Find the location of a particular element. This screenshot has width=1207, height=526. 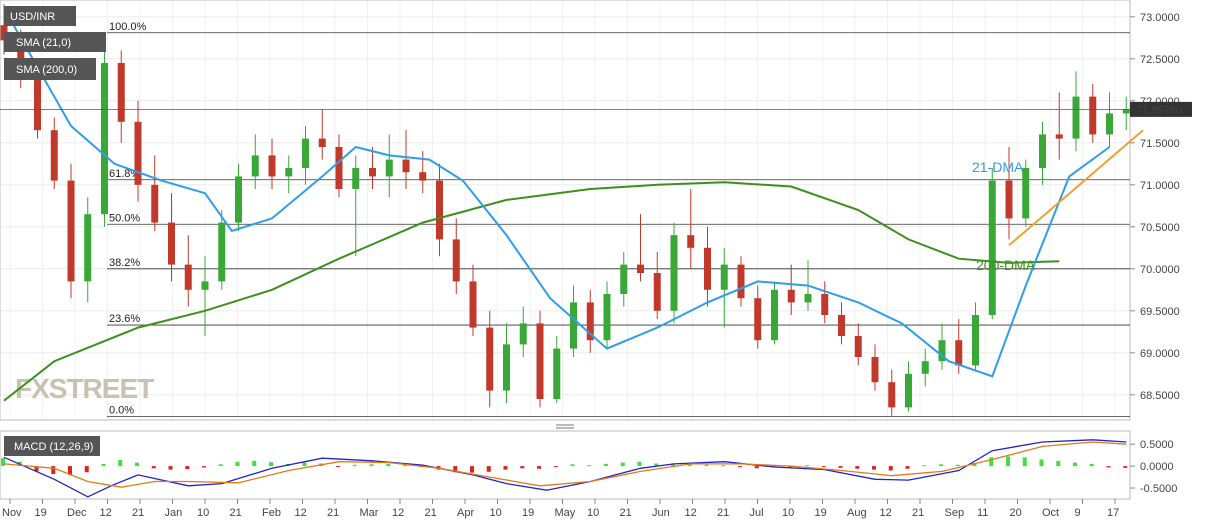

date-tick-label-30: 11 is located at coordinates (982, 513).